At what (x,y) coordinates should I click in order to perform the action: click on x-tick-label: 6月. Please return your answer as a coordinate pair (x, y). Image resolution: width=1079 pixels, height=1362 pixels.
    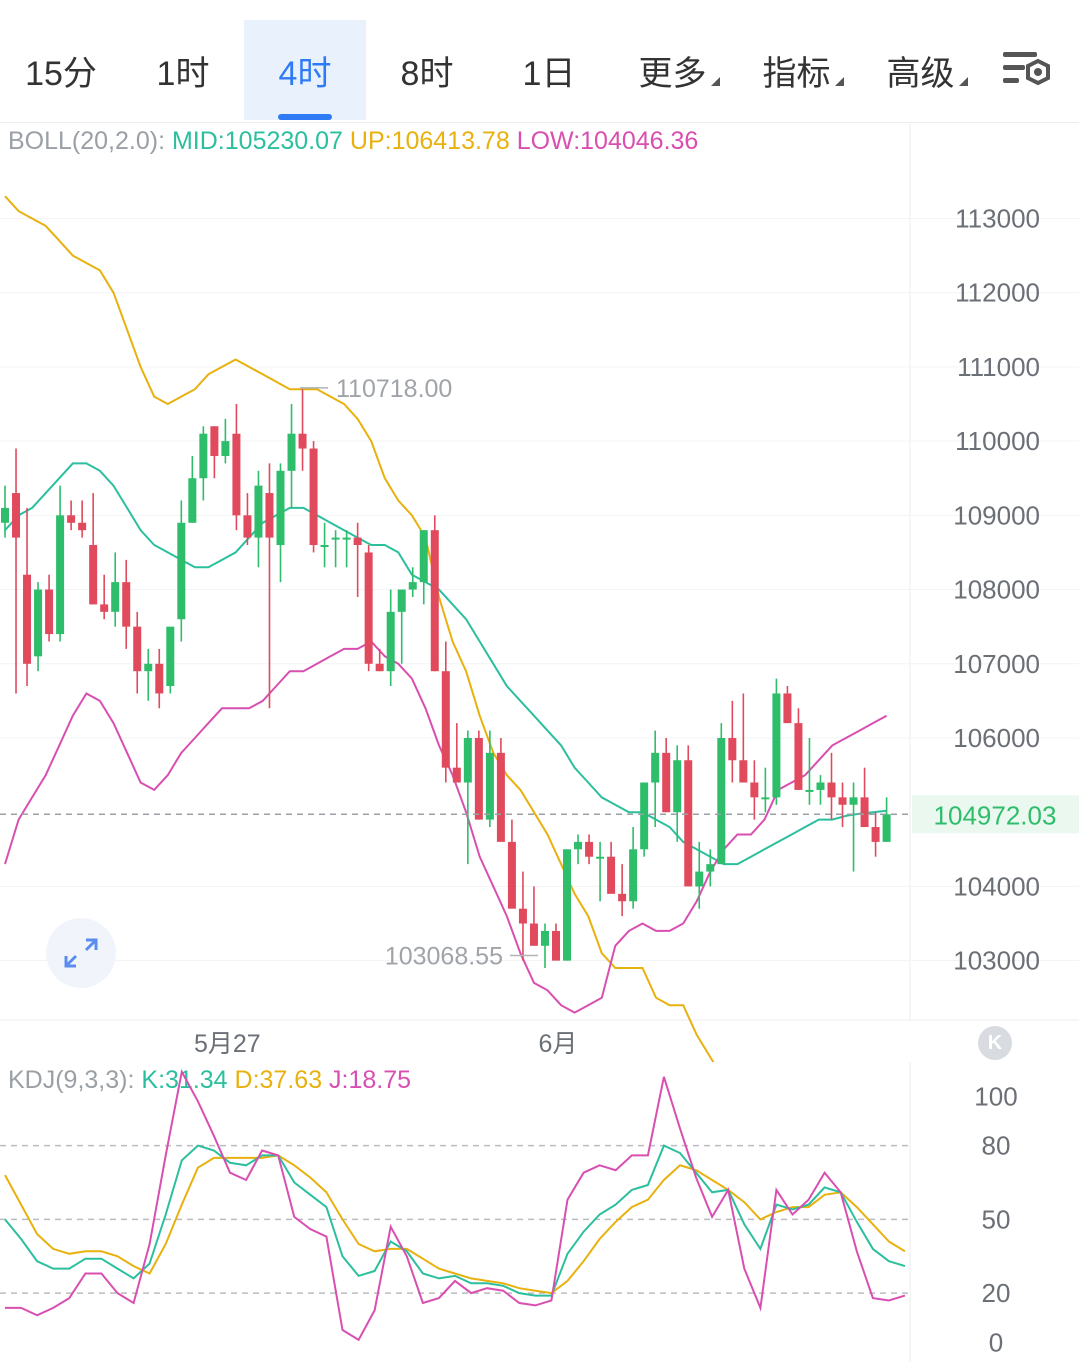
    Looking at the image, I should click on (558, 1044).